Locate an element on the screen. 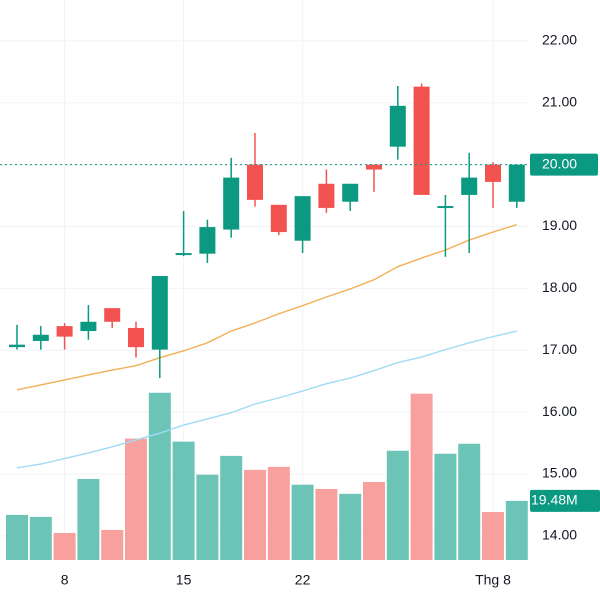 The image size is (600, 600). last-price-label: 20.00 is located at coordinates (559, 163).